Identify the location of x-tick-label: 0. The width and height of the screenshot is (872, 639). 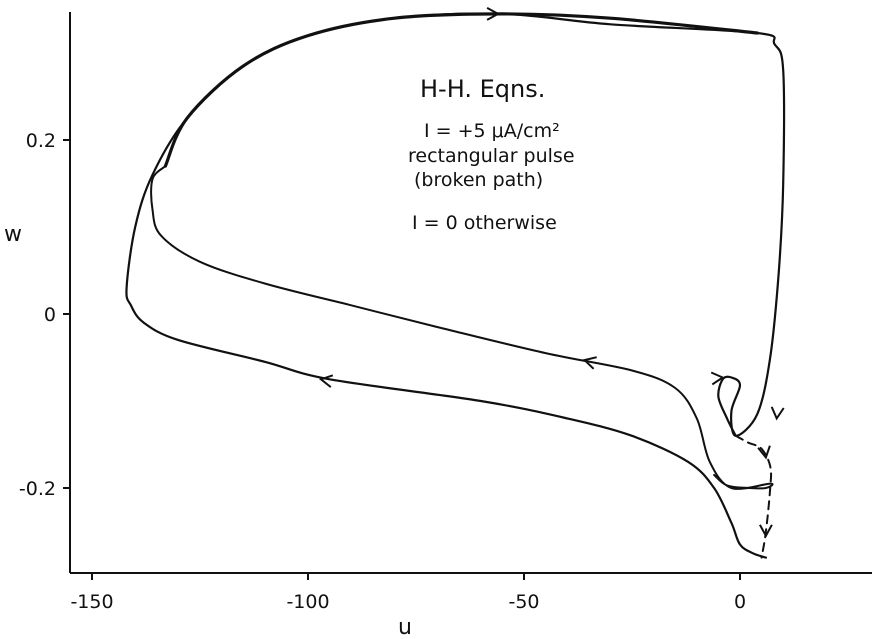
(740, 602).